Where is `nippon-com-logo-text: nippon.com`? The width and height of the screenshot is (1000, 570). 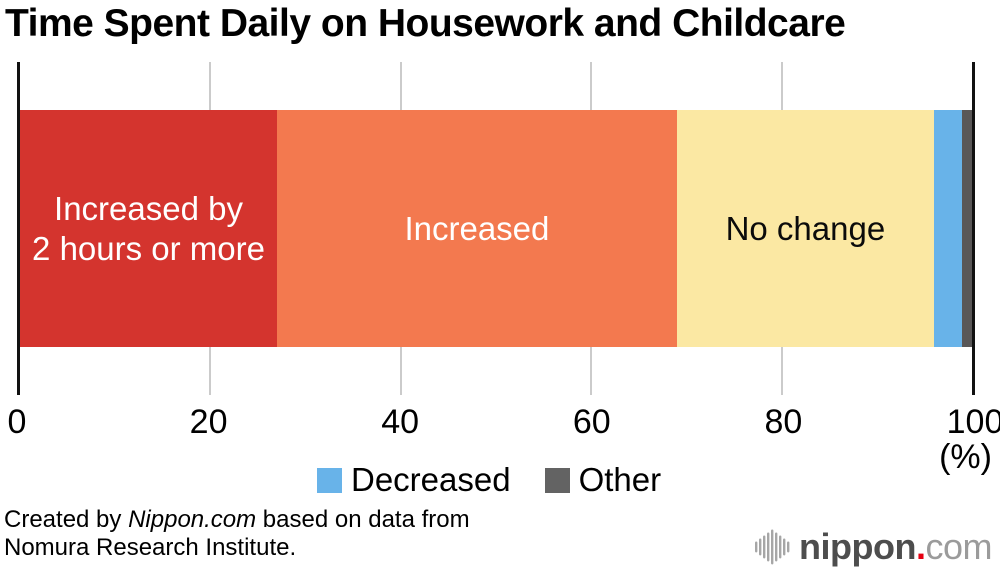 nippon-com-logo-text: nippon.com is located at coordinates (895, 547).